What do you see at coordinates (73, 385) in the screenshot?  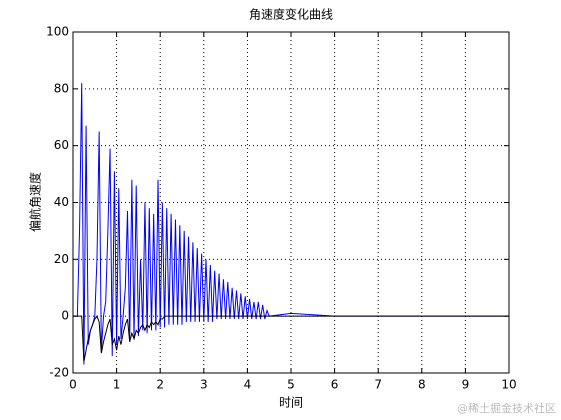 I see `x-tick-label: 0` at bounding box center [73, 385].